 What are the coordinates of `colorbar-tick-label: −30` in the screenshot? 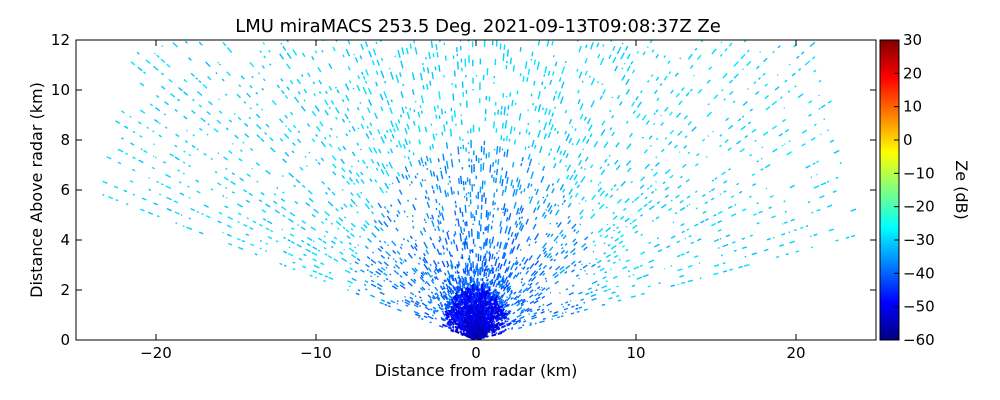 It's located at (919, 240).